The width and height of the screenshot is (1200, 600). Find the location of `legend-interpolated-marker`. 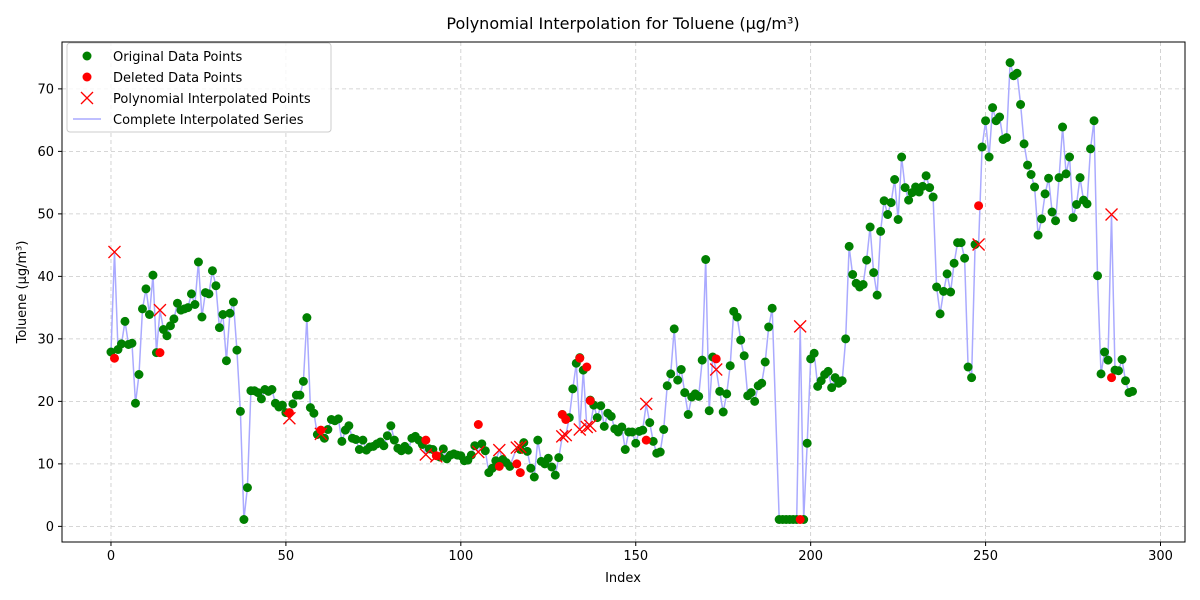

legend-interpolated-marker is located at coordinates (87, 98).